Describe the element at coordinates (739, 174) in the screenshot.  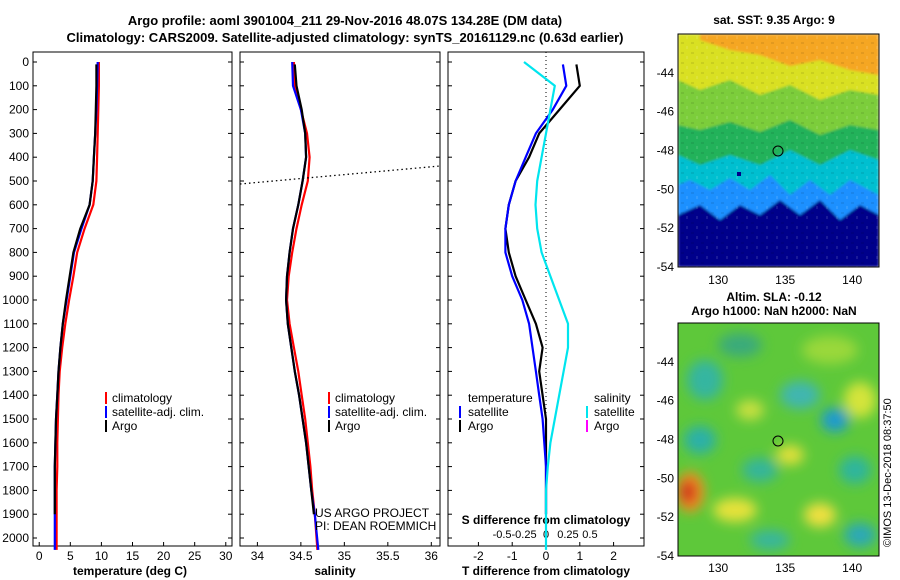
I see `sst-speck` at that location.